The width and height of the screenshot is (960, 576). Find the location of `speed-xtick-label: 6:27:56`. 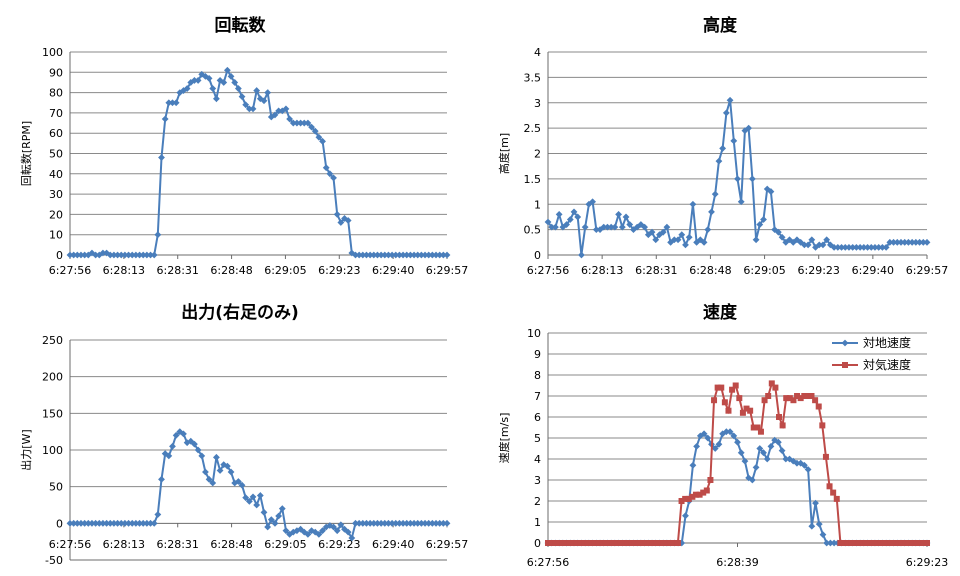

speed-xtick-label: 6:27:56 is located at coordinates (548, 562).